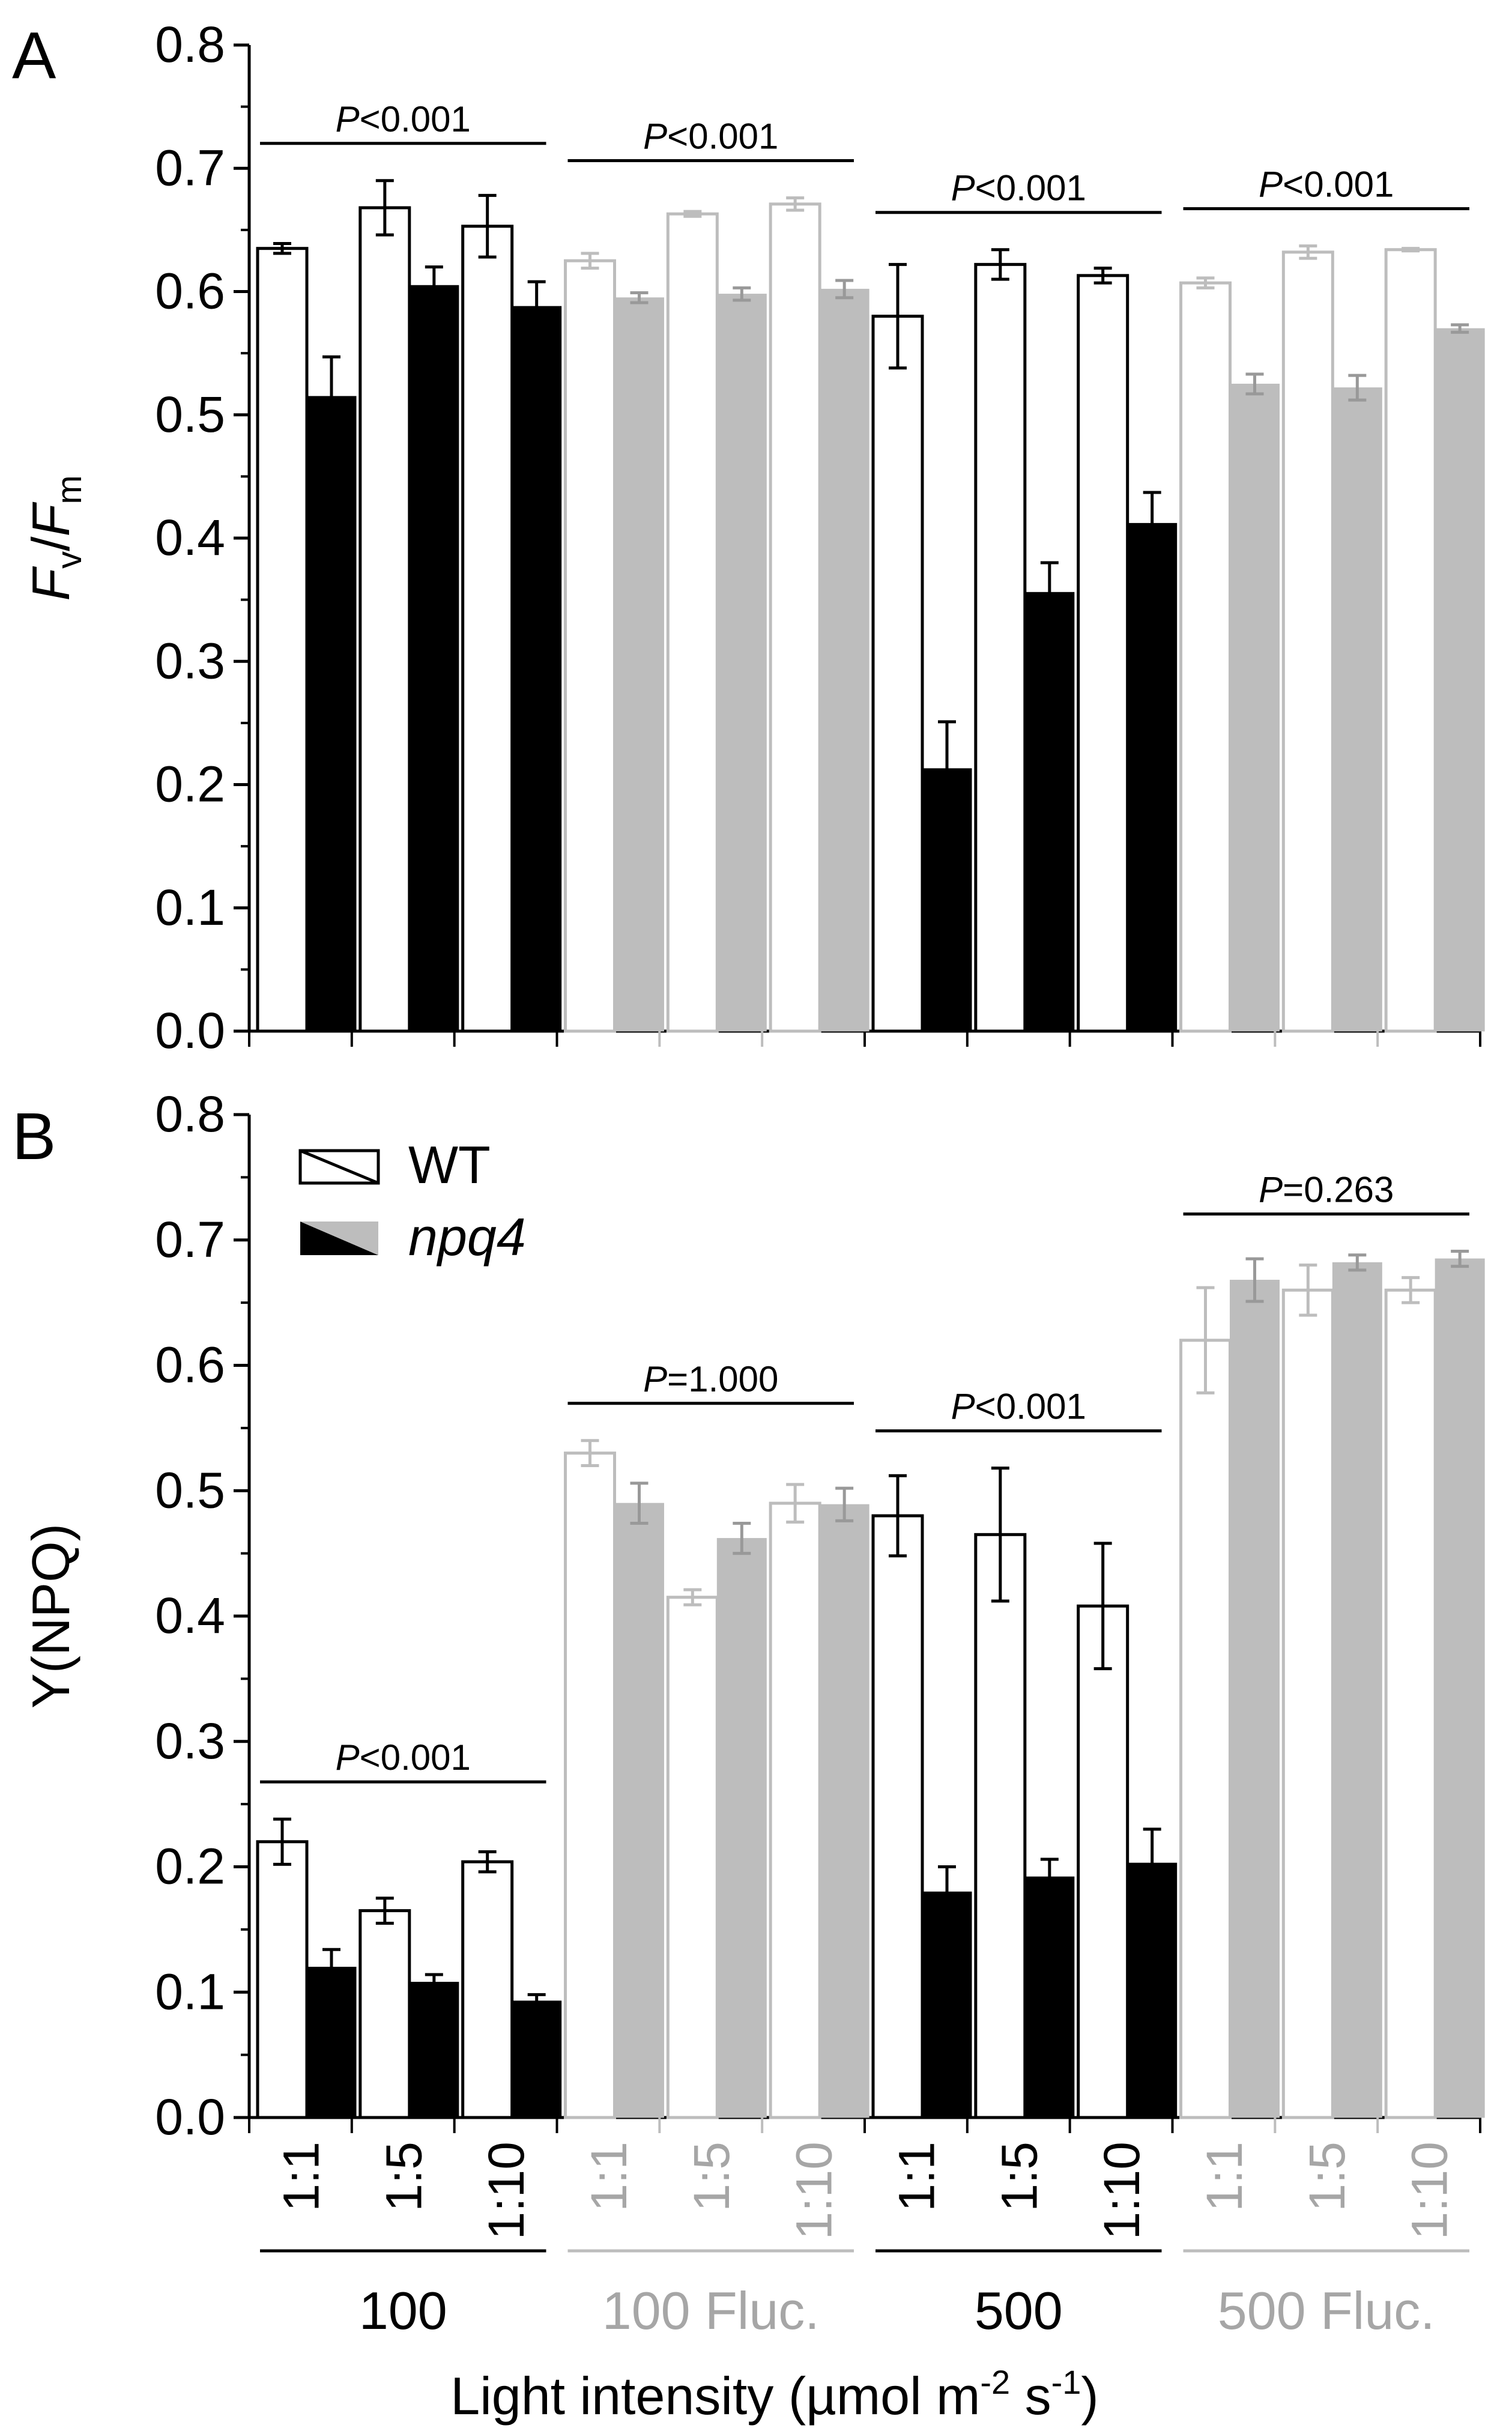 The height and width of the screenshot is (2428, 1512). Describe the element at coordinates (190, 661) in the screenshot. I see `y-tick-label: 0.3` at that location.